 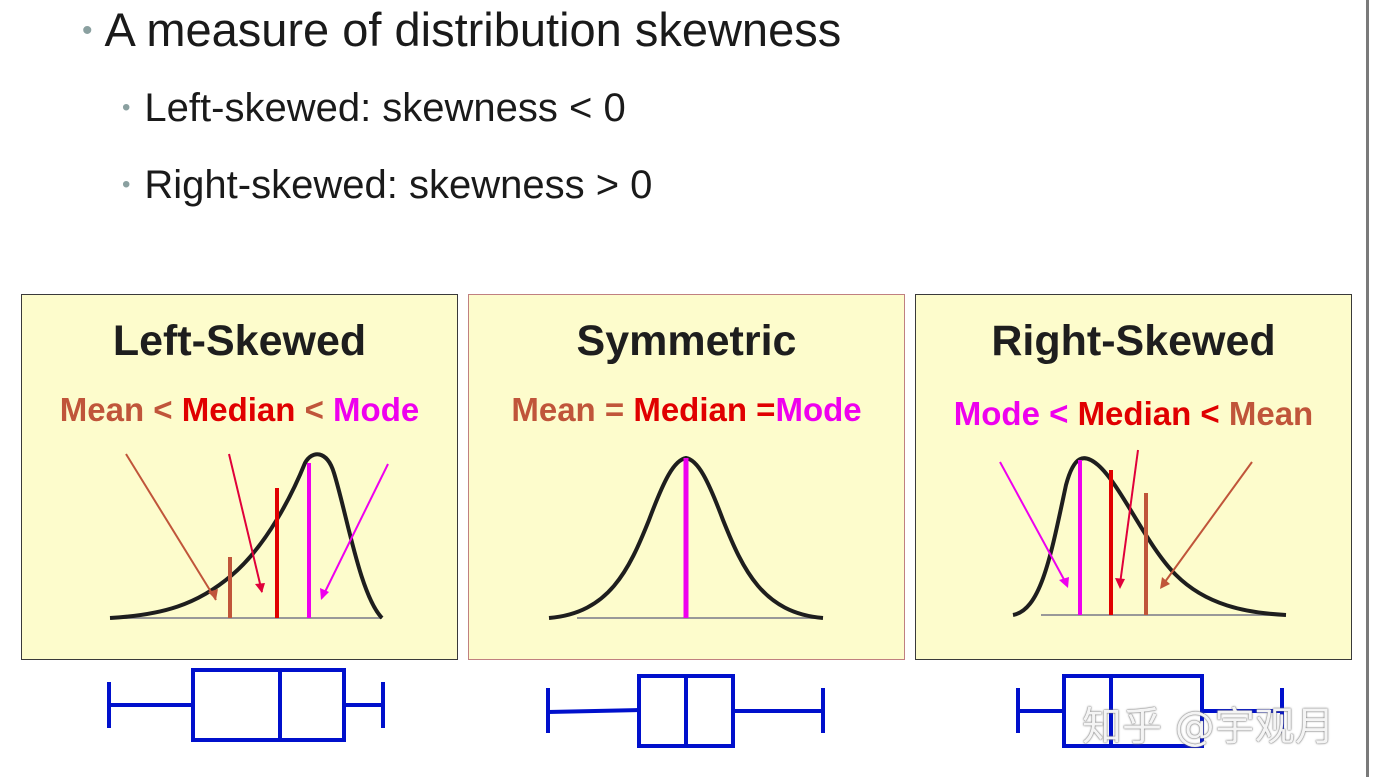 I want to click on bullet-left-skewed-text: Left-skewed: skewness < 0, so click(x=385, y=108).